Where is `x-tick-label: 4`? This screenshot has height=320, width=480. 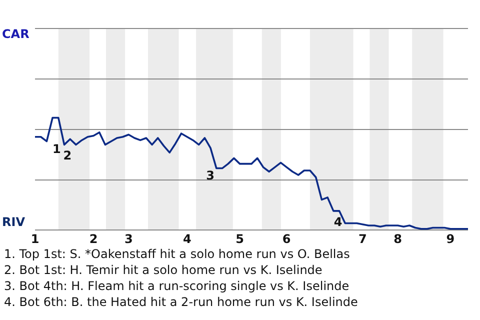 x-tick-label: 4 is located at coordinates (187, 239).